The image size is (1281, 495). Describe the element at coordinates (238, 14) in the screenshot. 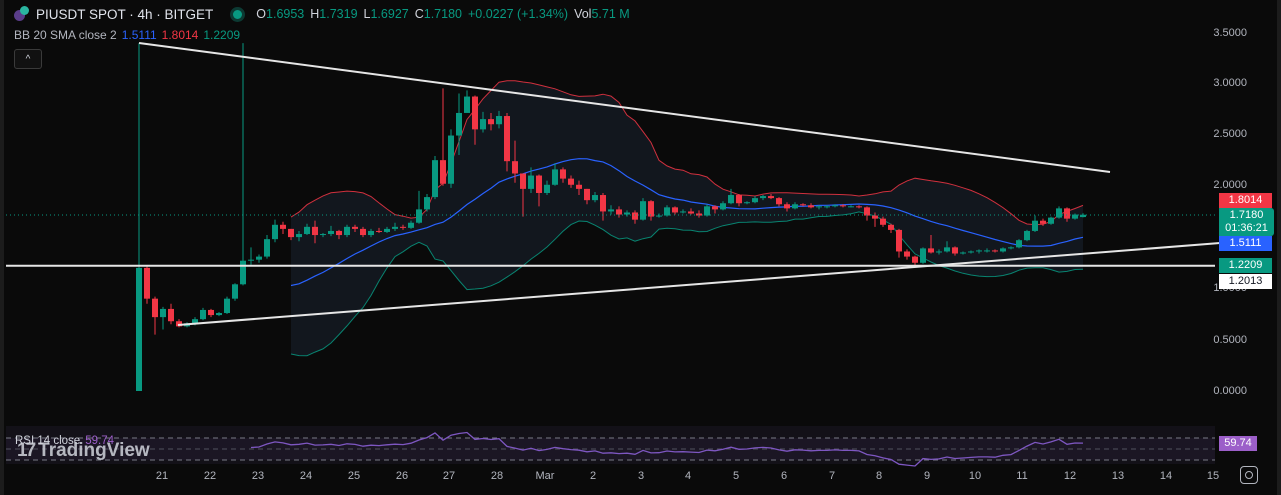

I see `market-status-icon` at that location.